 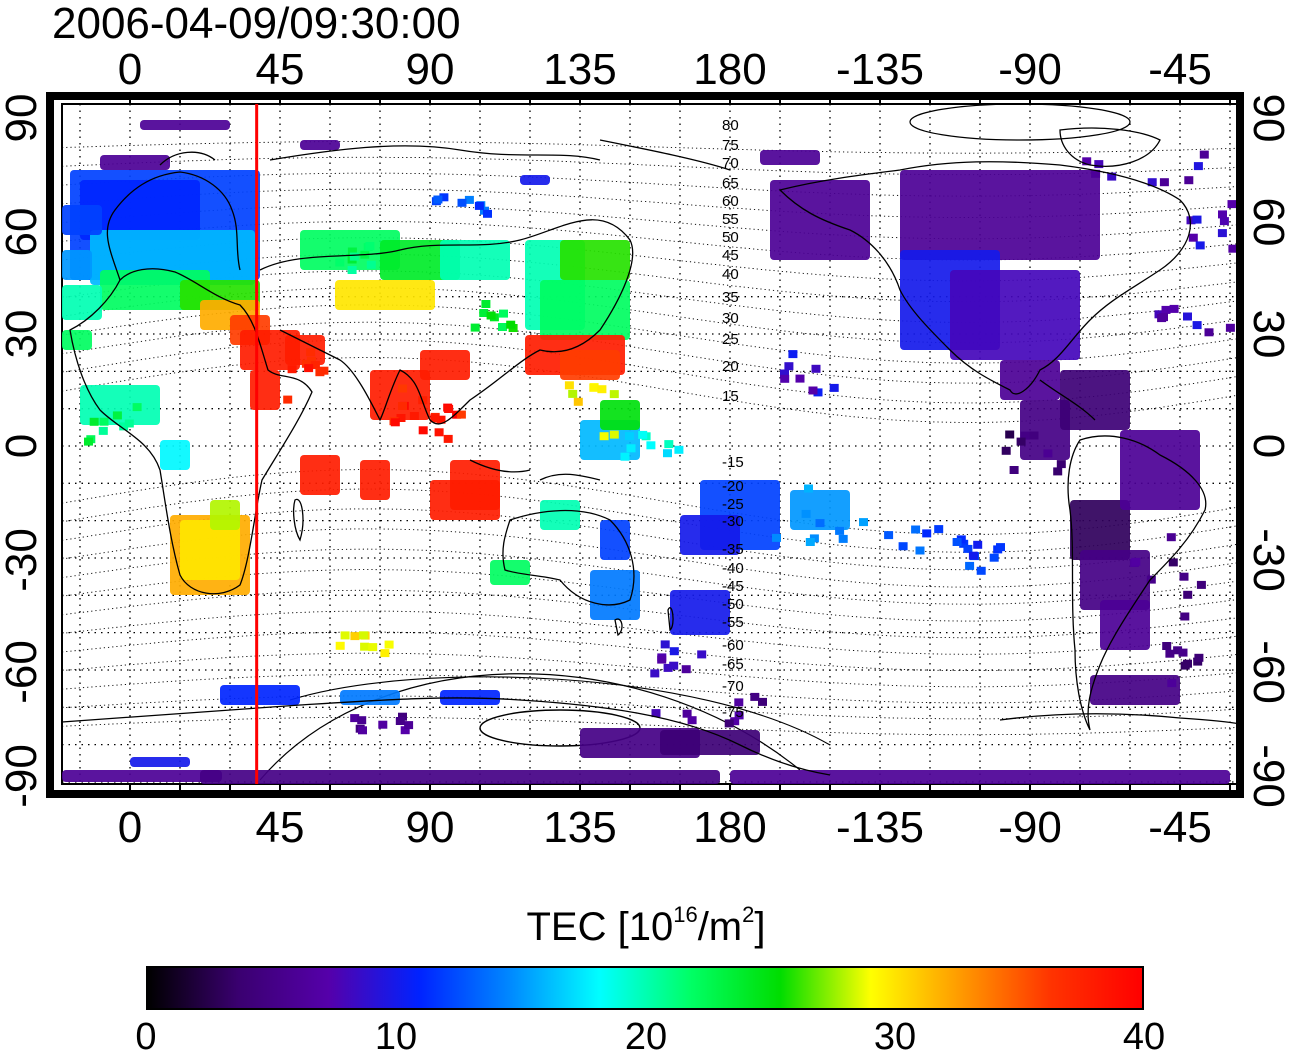 I want to click on top-tick: 45, so click(x=280, y=69).